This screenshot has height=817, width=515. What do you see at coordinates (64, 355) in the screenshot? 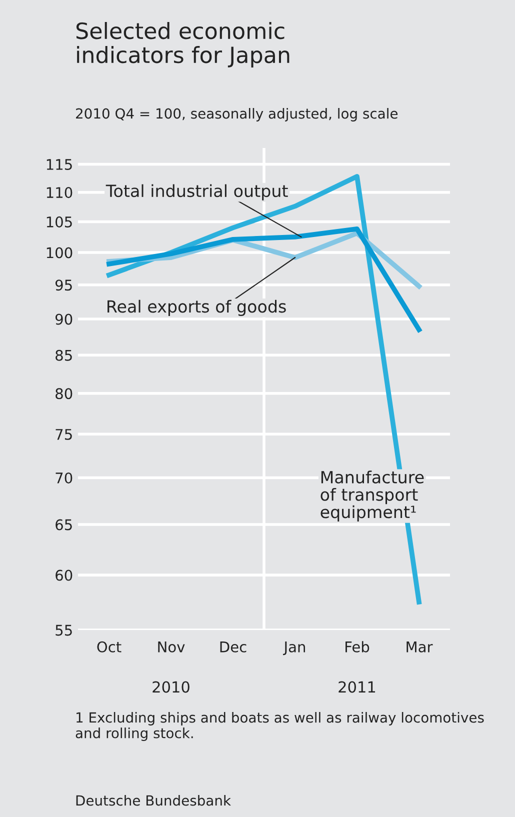
I see `y-tick-label: 85` at bounding box center [64, 355].